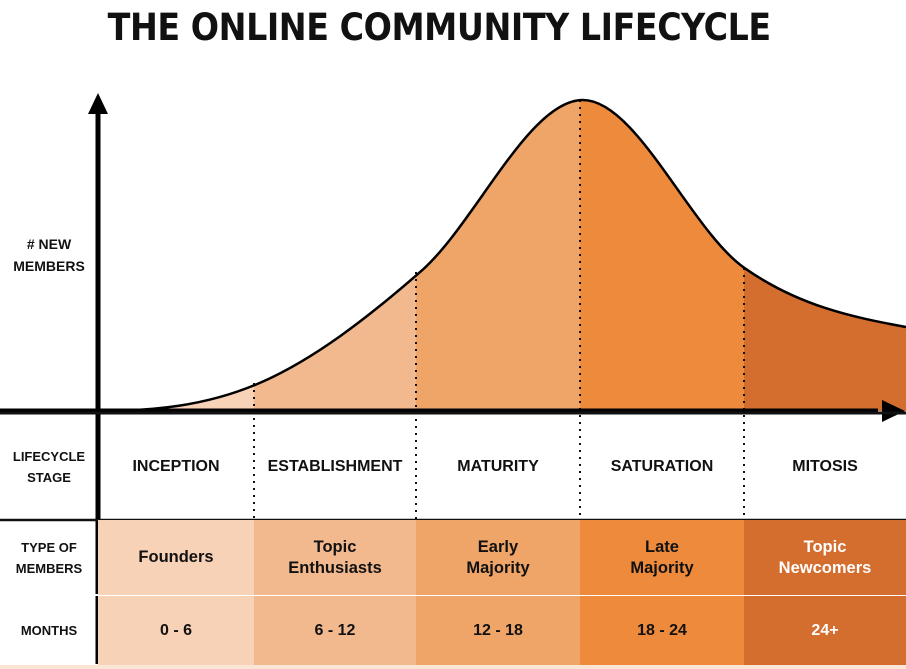  I want to click on members-establishment-line-2: Enthusiasts, so click(335, 567).